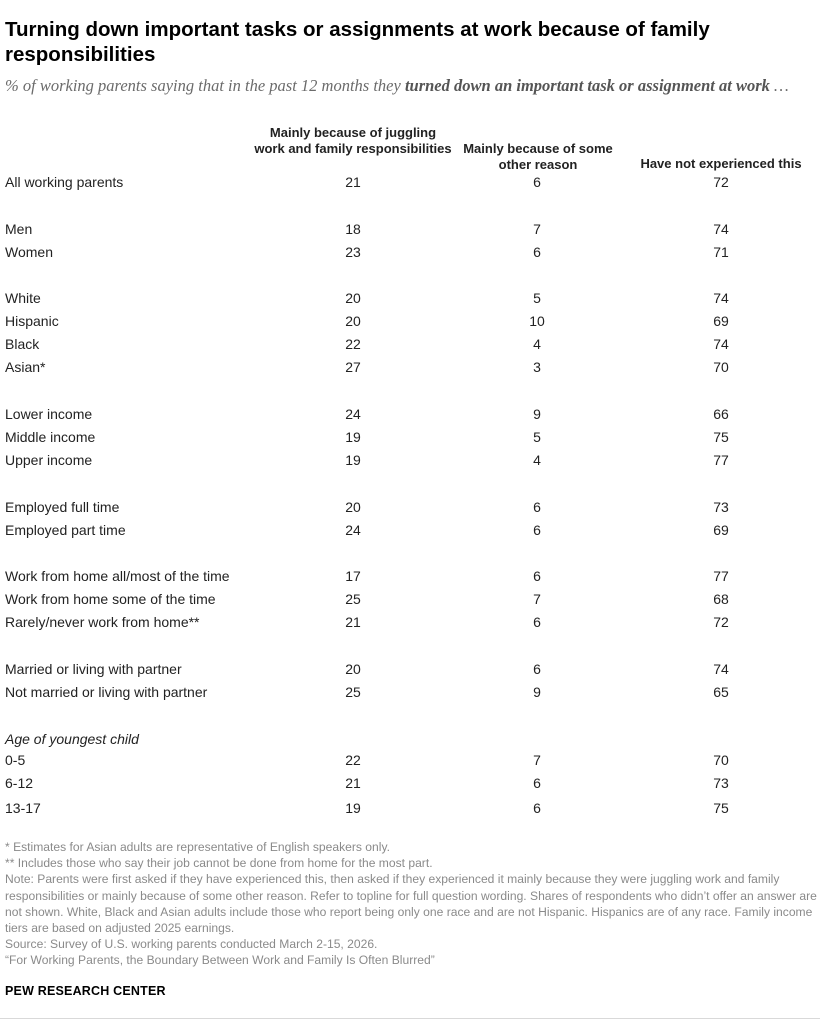  Describe the element at coordinates (23, 808) in the screenshot. I see `row-label: 13-17` at that location.